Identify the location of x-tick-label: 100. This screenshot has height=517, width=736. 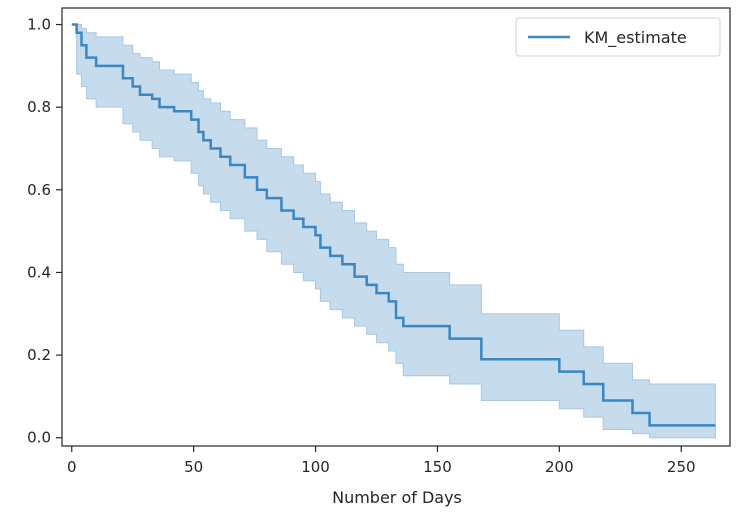
(315, 467).